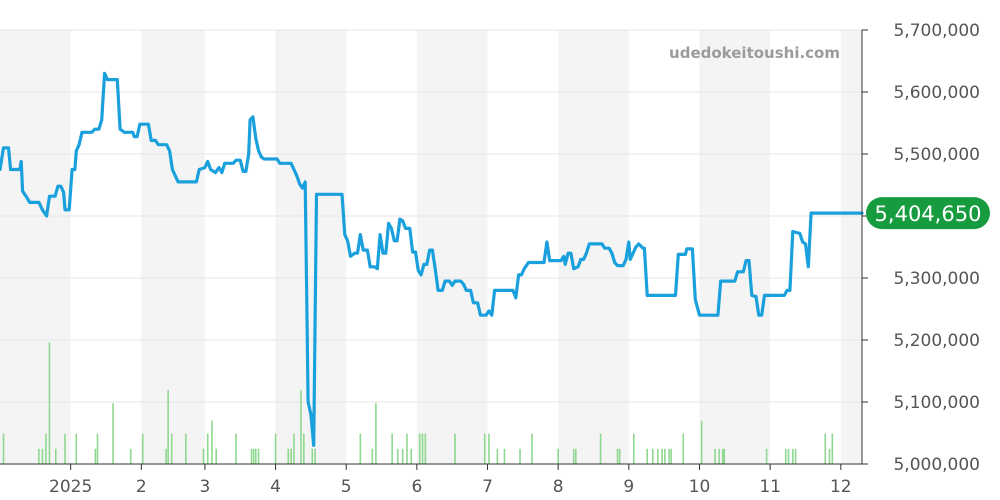  What do you see at coordinates (346, 487) in the screenshot?
I see `x-tick-label: 5` at bounding box center [346, 487].